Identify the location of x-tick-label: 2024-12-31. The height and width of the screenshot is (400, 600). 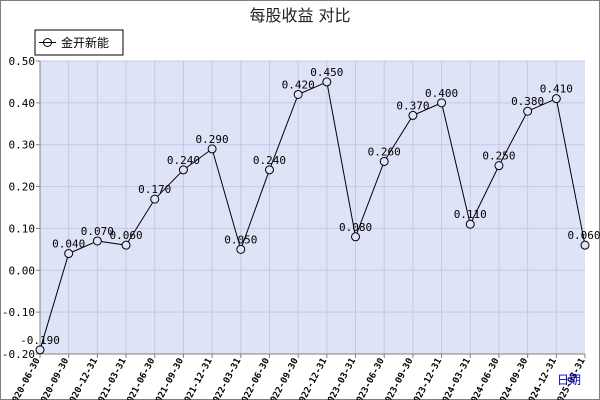
(542, 378).